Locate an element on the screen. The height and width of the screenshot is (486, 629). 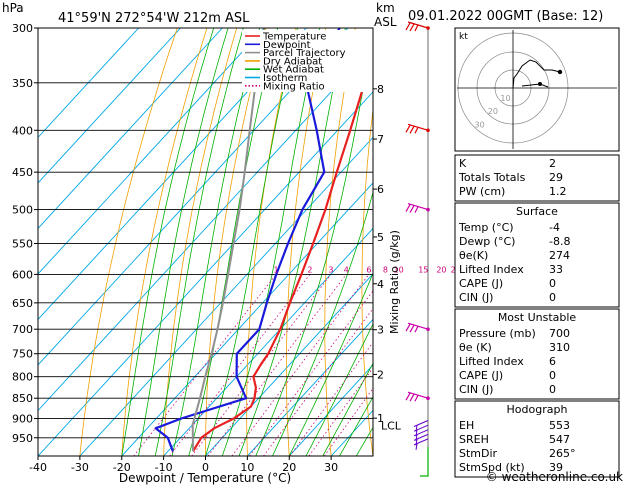
parcel-trajectory-line is located at coordinates (228, 240).